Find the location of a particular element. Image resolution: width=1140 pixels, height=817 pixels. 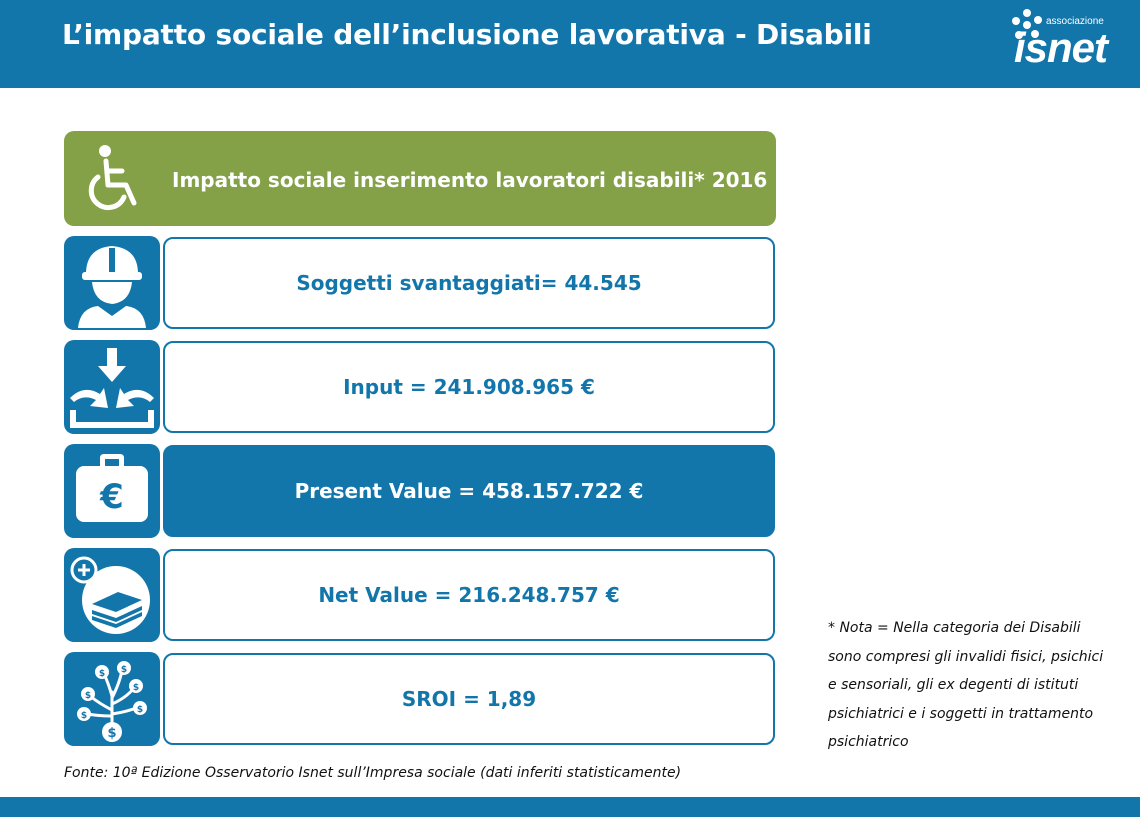

value-input: Input = 241.908.965 € is located at coordinates (469, 387).